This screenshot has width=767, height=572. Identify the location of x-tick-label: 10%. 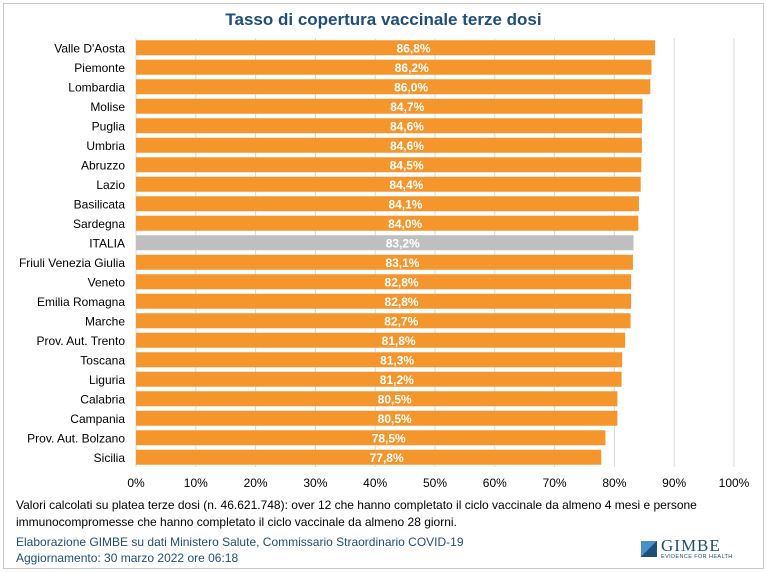
(196, 483).